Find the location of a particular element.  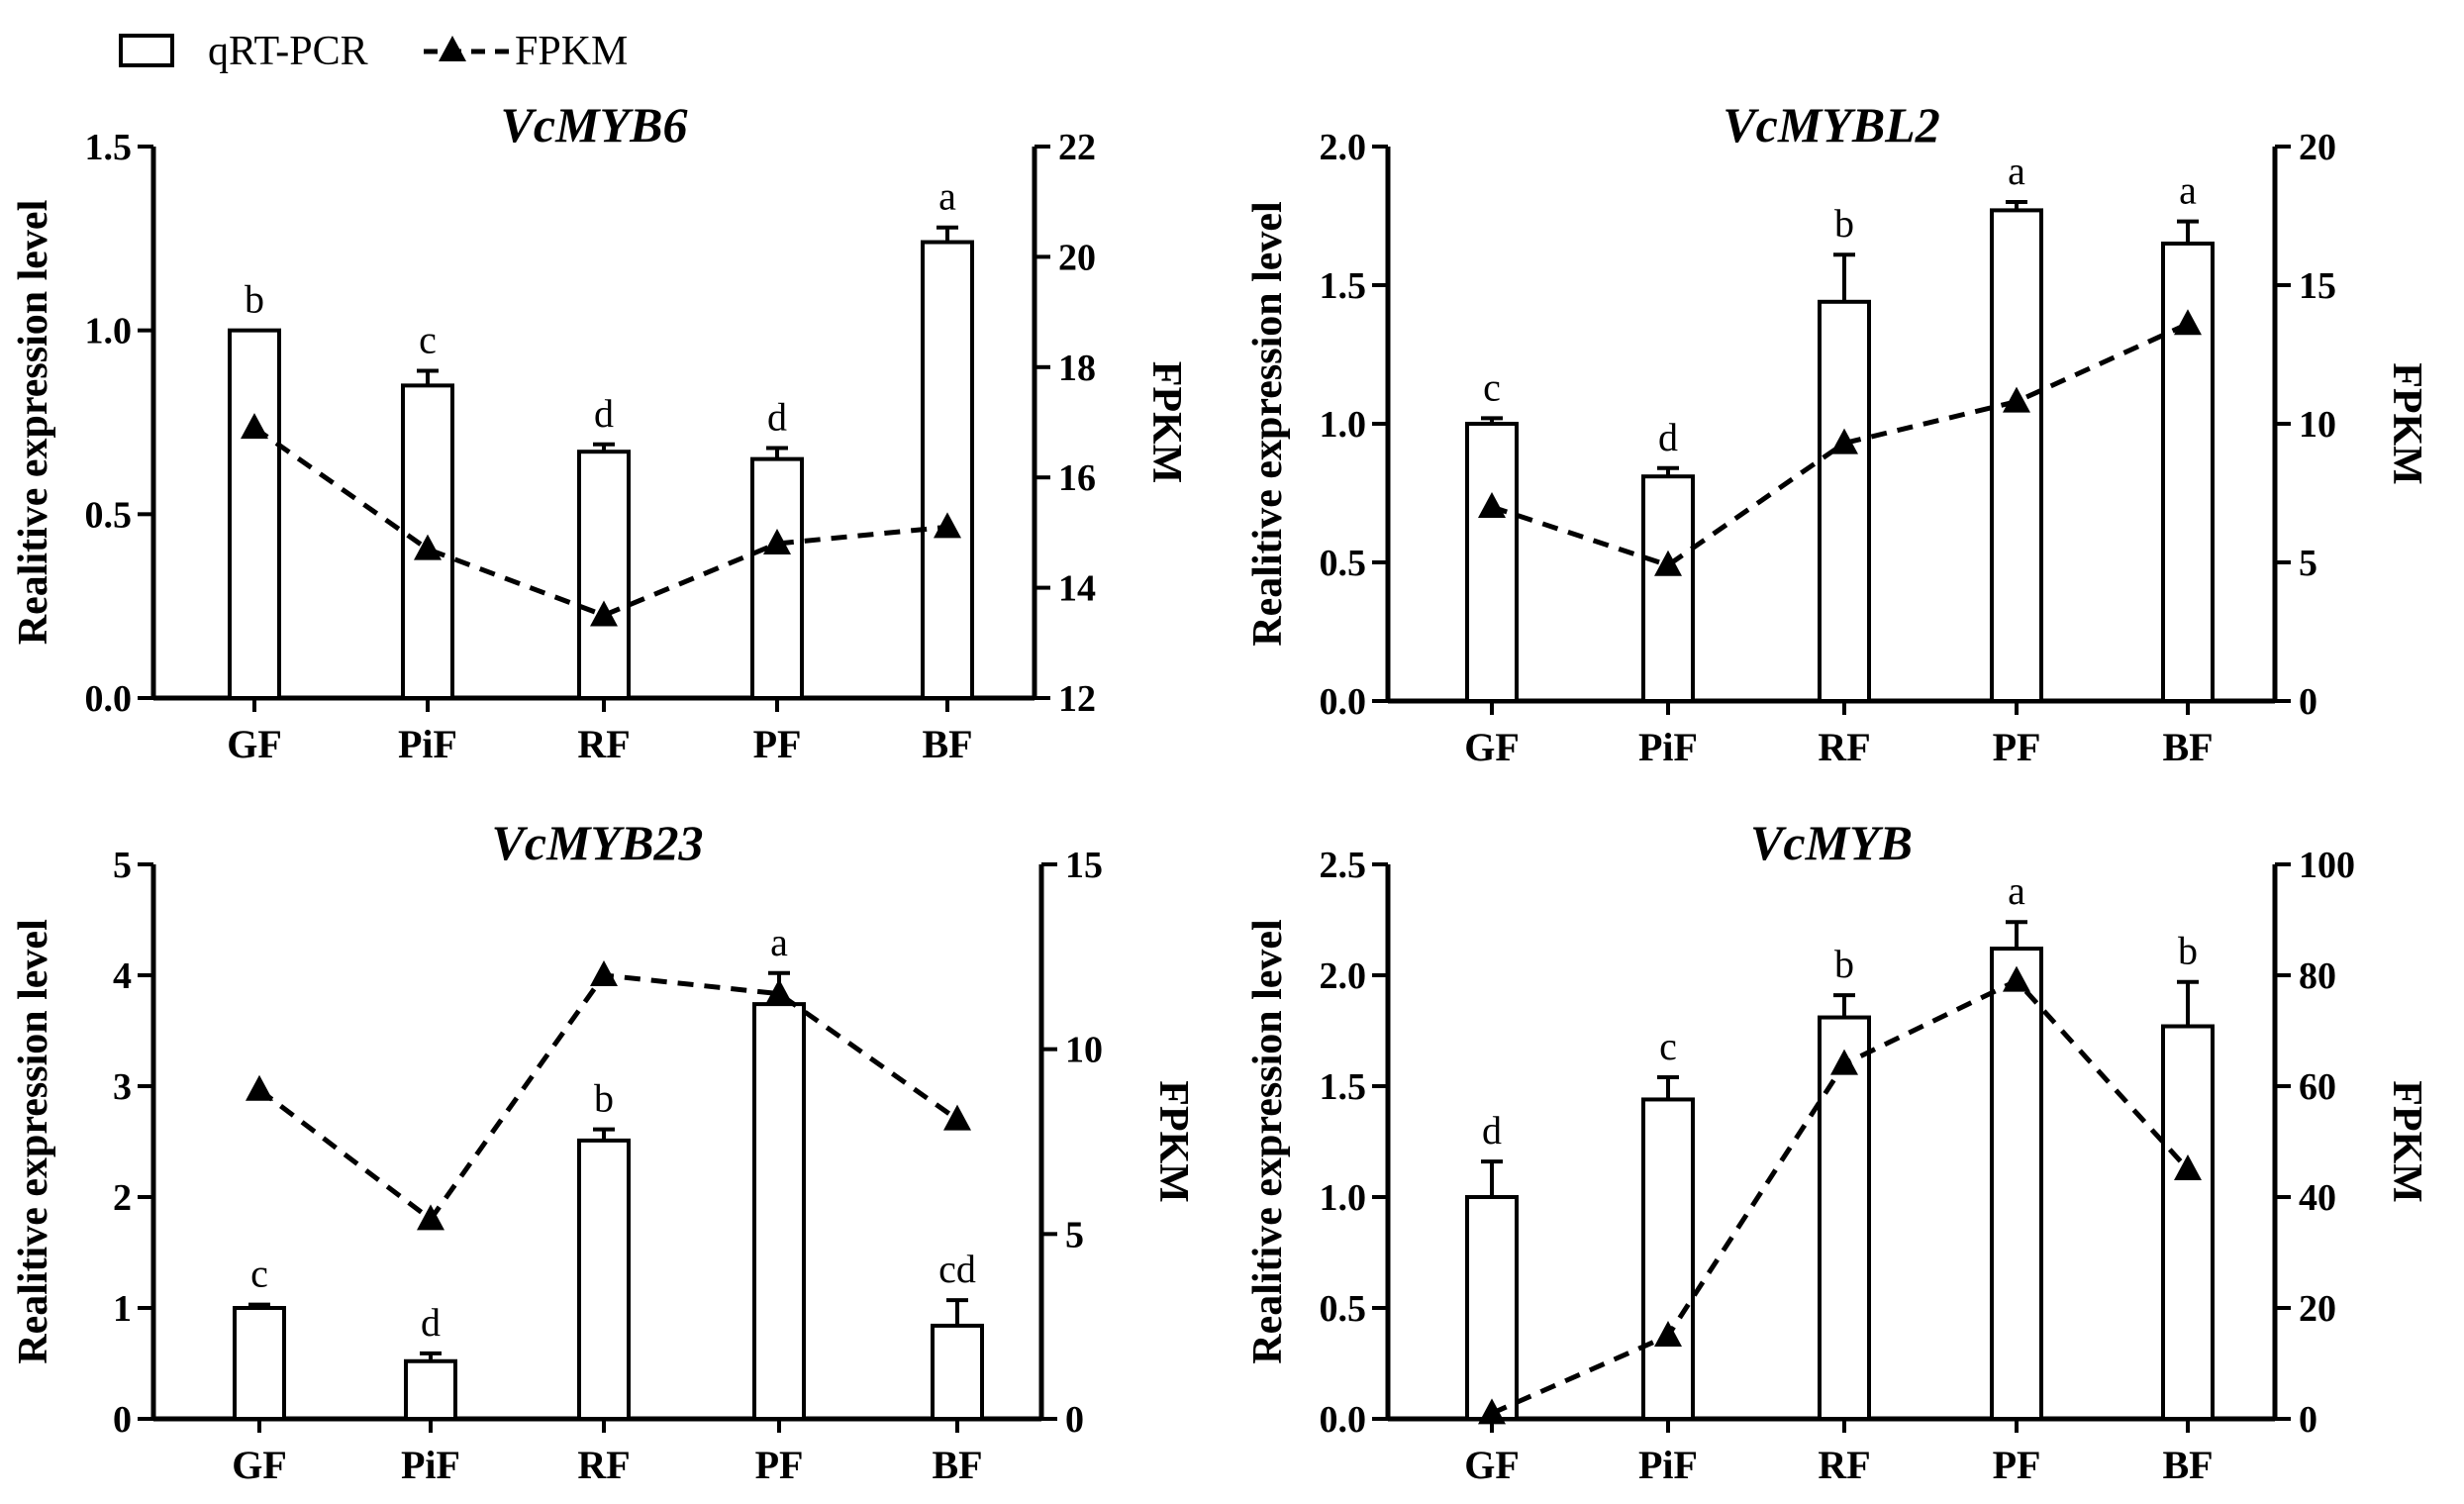

chart-title: VcMYBL2 is located at coordinates (1831, 125).